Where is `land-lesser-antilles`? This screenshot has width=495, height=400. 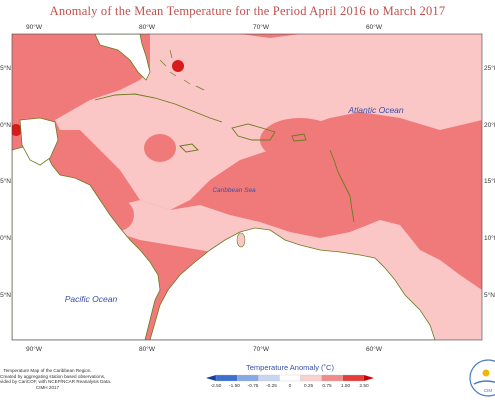
land-lesser-antilles is located at coordinates (342, 186).